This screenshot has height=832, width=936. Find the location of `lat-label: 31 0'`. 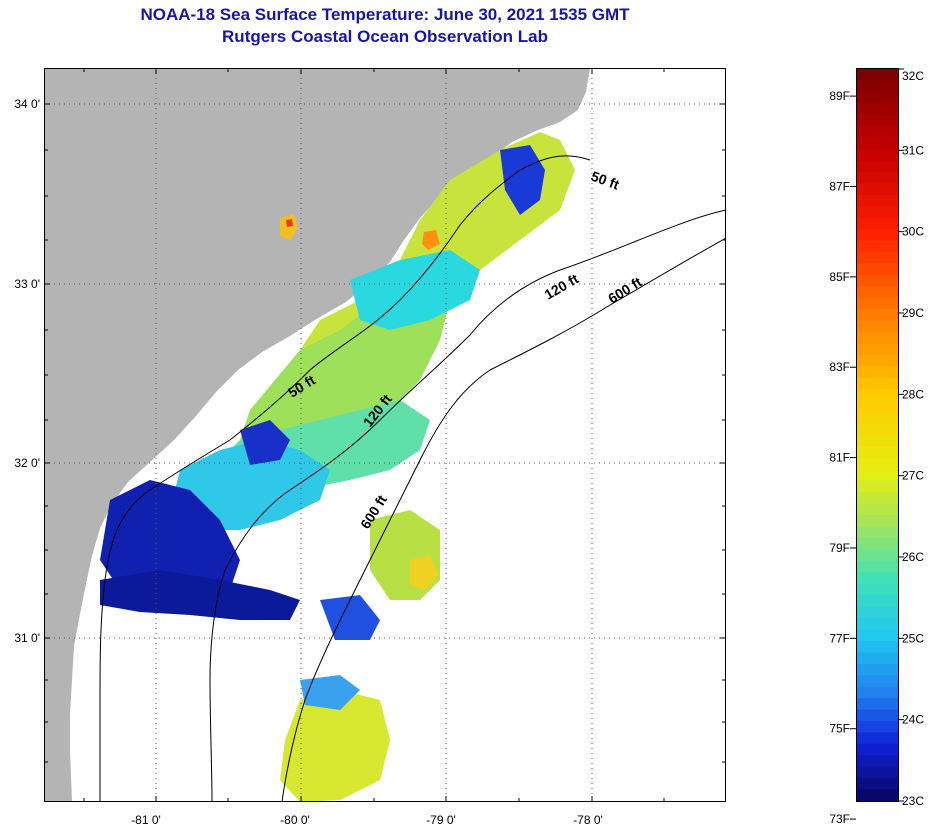

lat-label: 31 0' is located at coordinates (27, 638).